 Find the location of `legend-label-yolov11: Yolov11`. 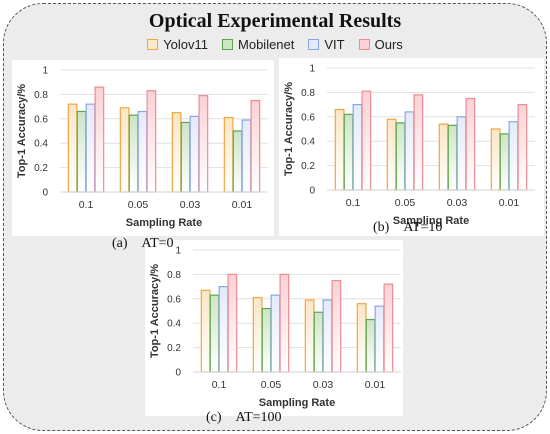

legend-label-yolov11: Yolov11 is located at coordinates (186, 44).